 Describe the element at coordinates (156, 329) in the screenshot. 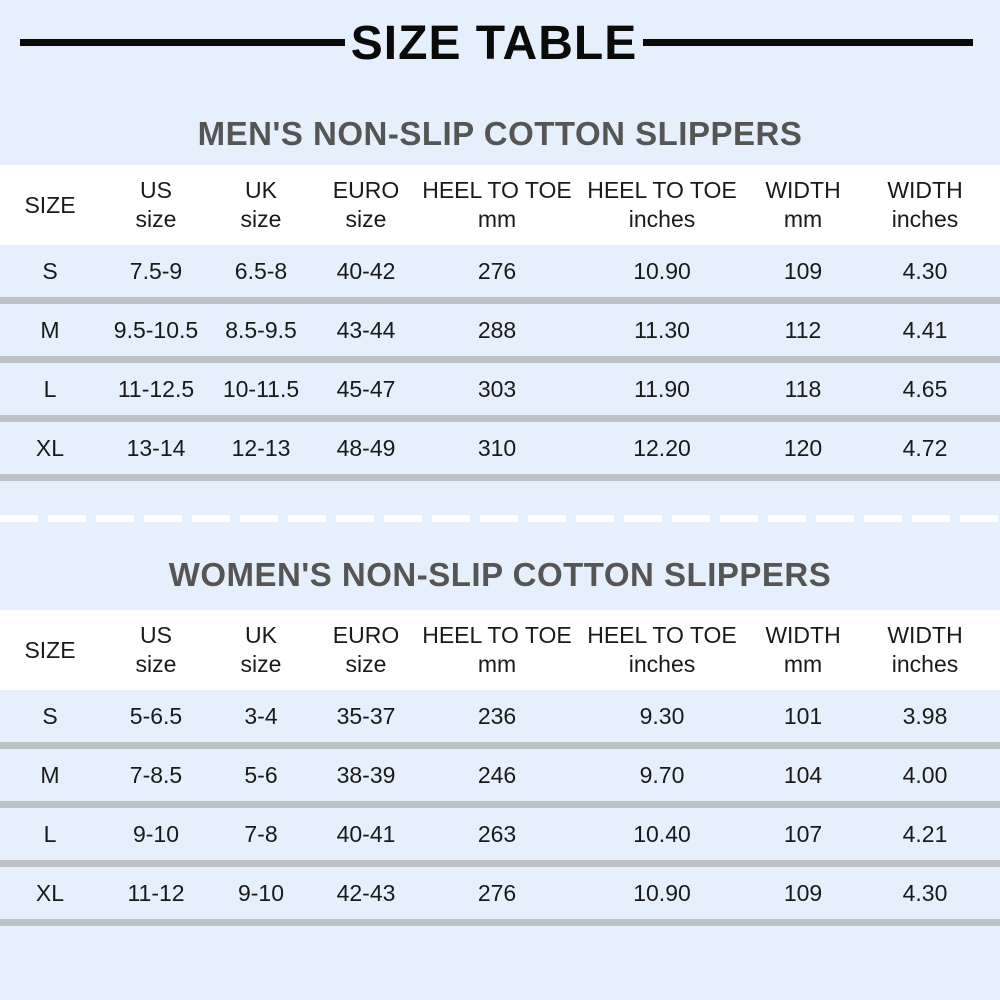

I see `table-cell: 9.5-10.5` at that location.